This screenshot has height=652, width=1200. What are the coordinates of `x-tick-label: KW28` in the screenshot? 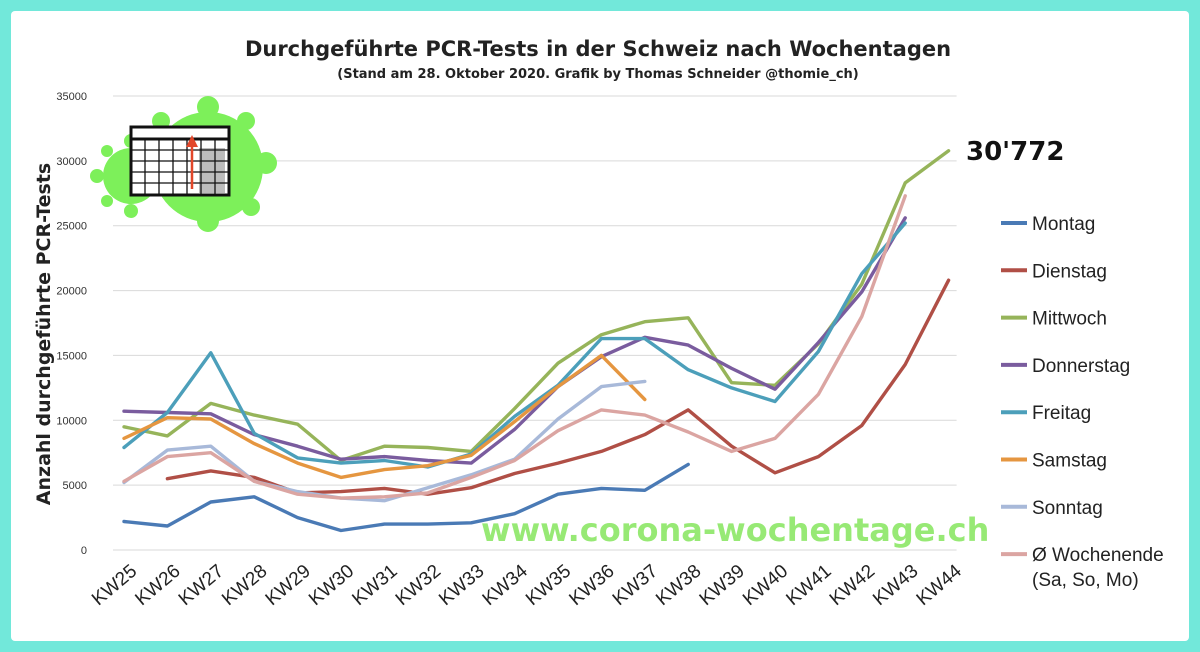 It's located at (244, 585).